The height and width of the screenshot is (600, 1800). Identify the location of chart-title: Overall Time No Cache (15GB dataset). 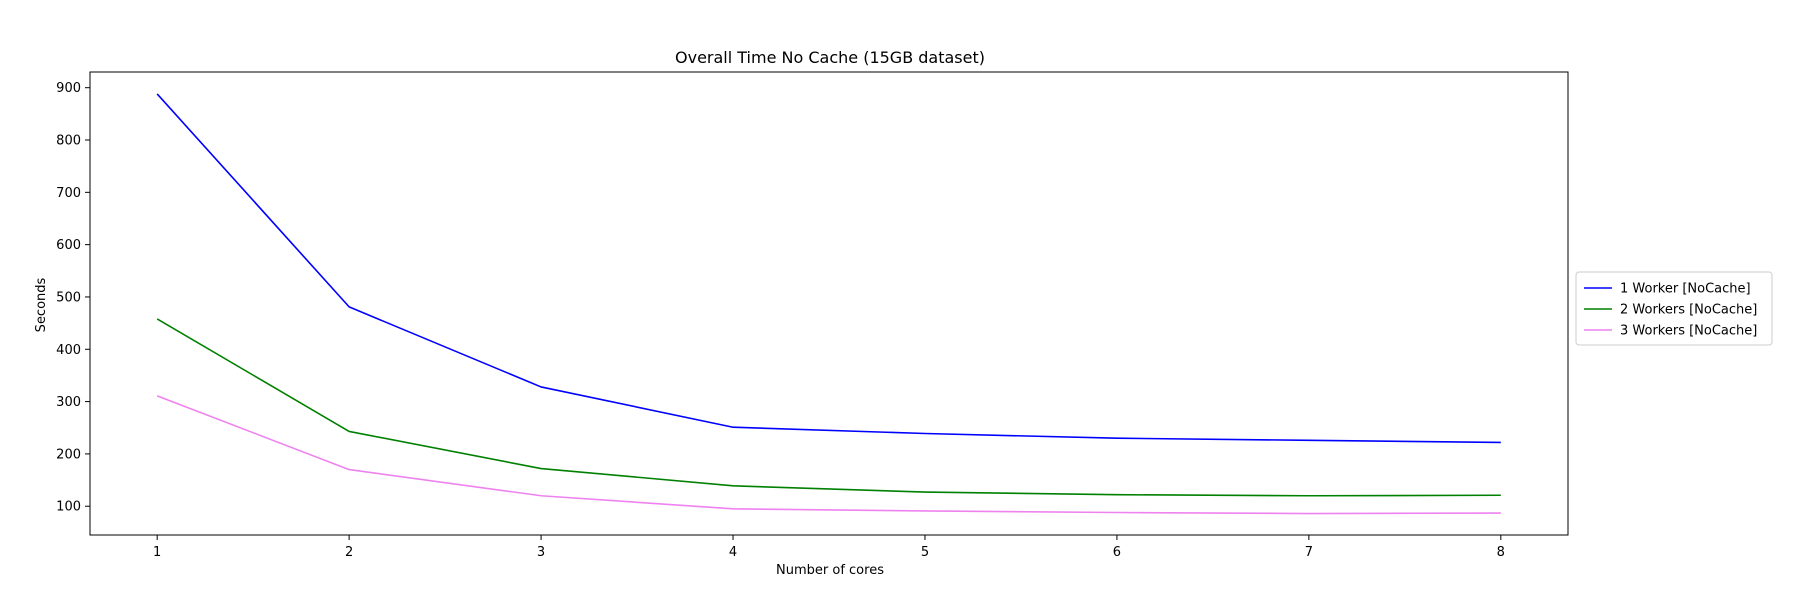
(830, 57).